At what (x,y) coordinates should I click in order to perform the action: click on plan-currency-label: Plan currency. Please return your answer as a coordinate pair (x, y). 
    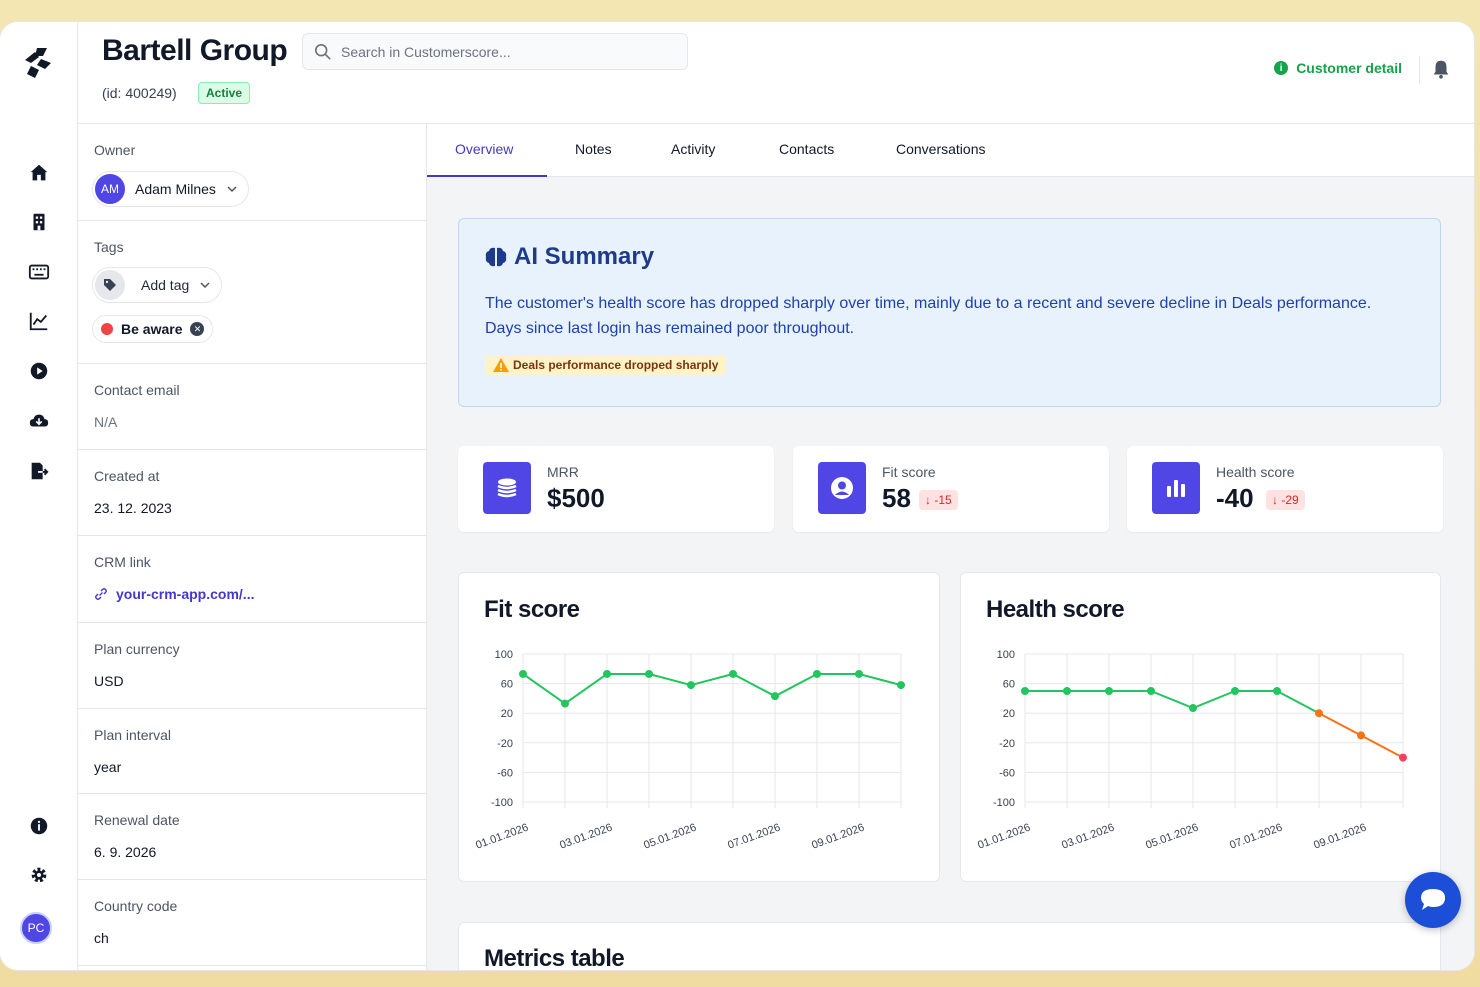
    Looking at the image, I should click on (137, 649).